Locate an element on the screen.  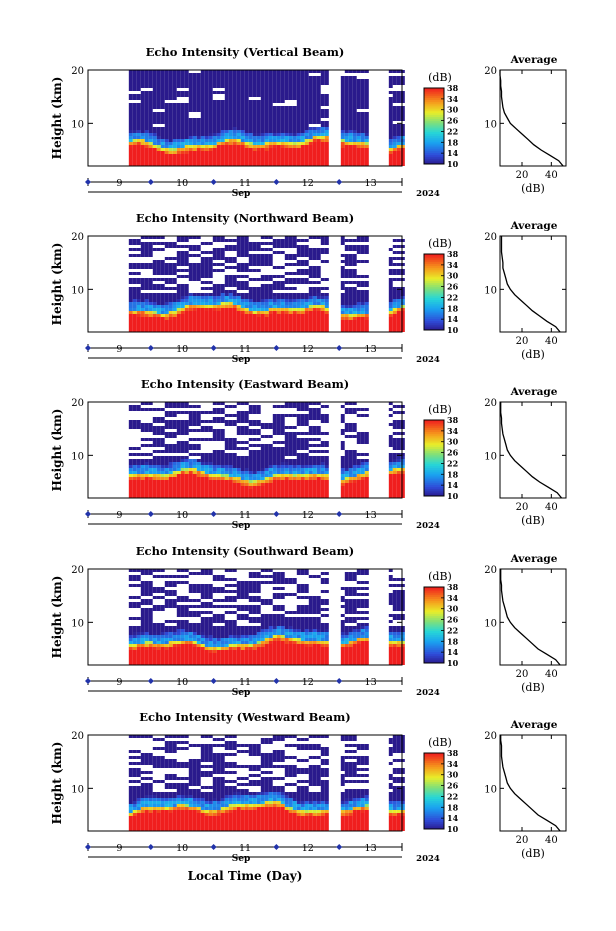
panel-title: Echo Intensity (Vertical Beam) is located at coordinates (245, 52).